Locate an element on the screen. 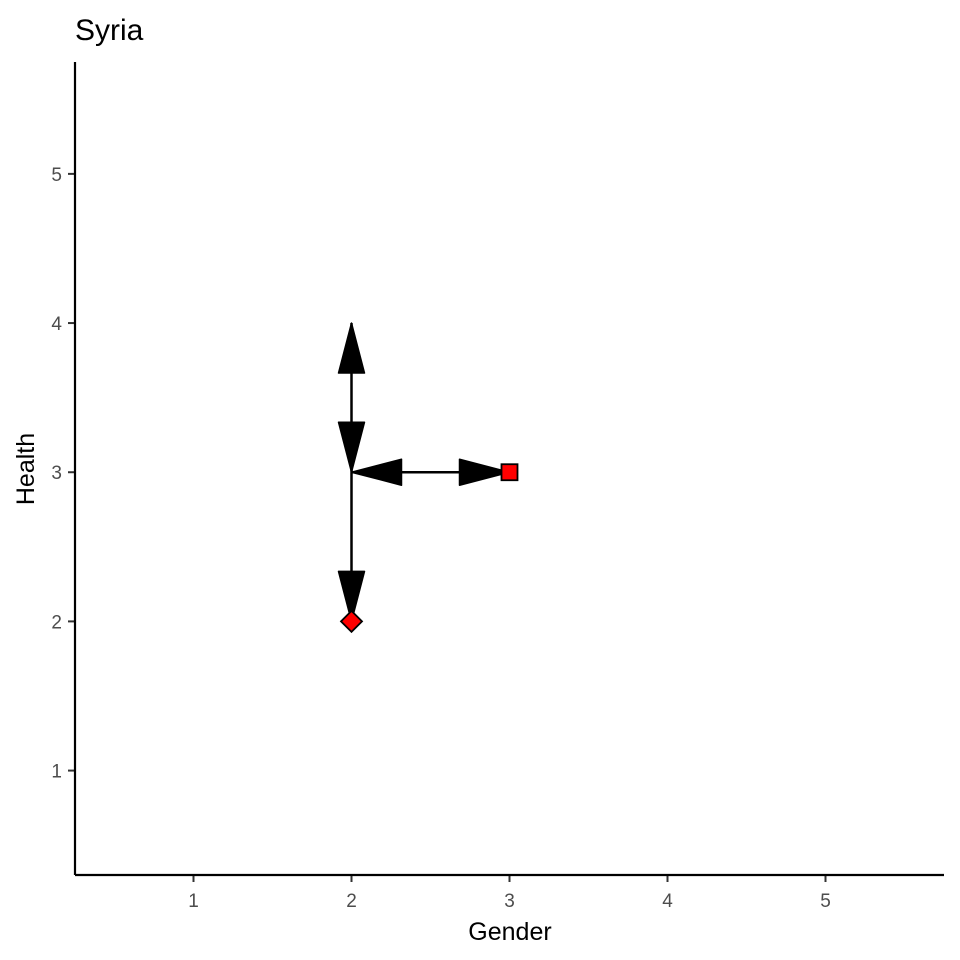  points-layer is located at coordinates (429, 548).